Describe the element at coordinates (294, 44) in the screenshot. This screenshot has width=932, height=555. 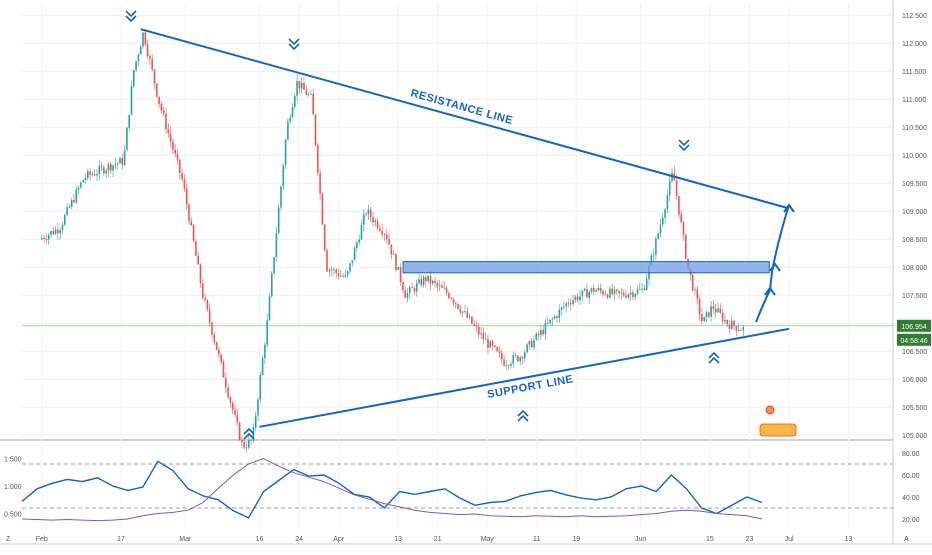
I see `double-chevron-down-icon` at that location.